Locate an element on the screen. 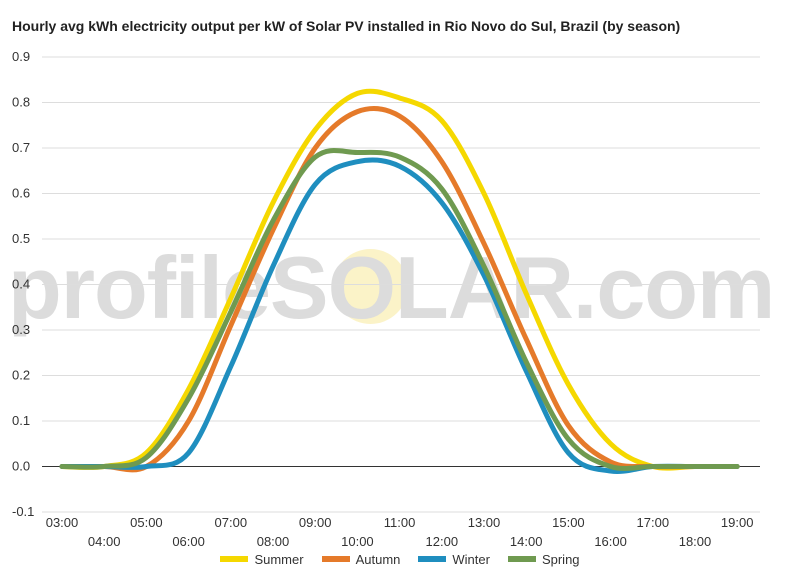 The height and width of the screenshot is (570, 800). legend-label: Winter is located at coordinates (471, 559).